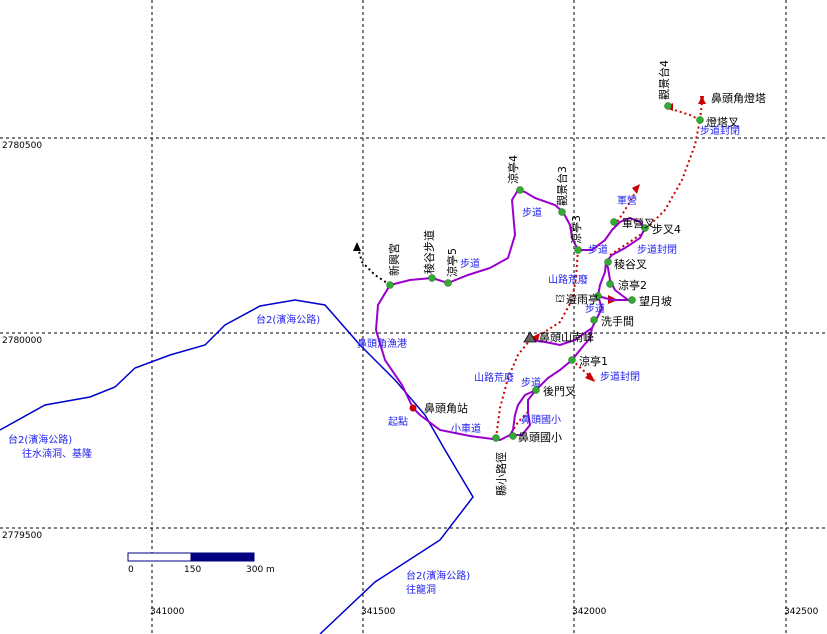 The height and width of the screenshot is (634, 827). What do you see at coordinates (722, 122) in the screenshot?
I see `label-lighthouse-fork: 燈塔叉` at bounding box center [722, 122].